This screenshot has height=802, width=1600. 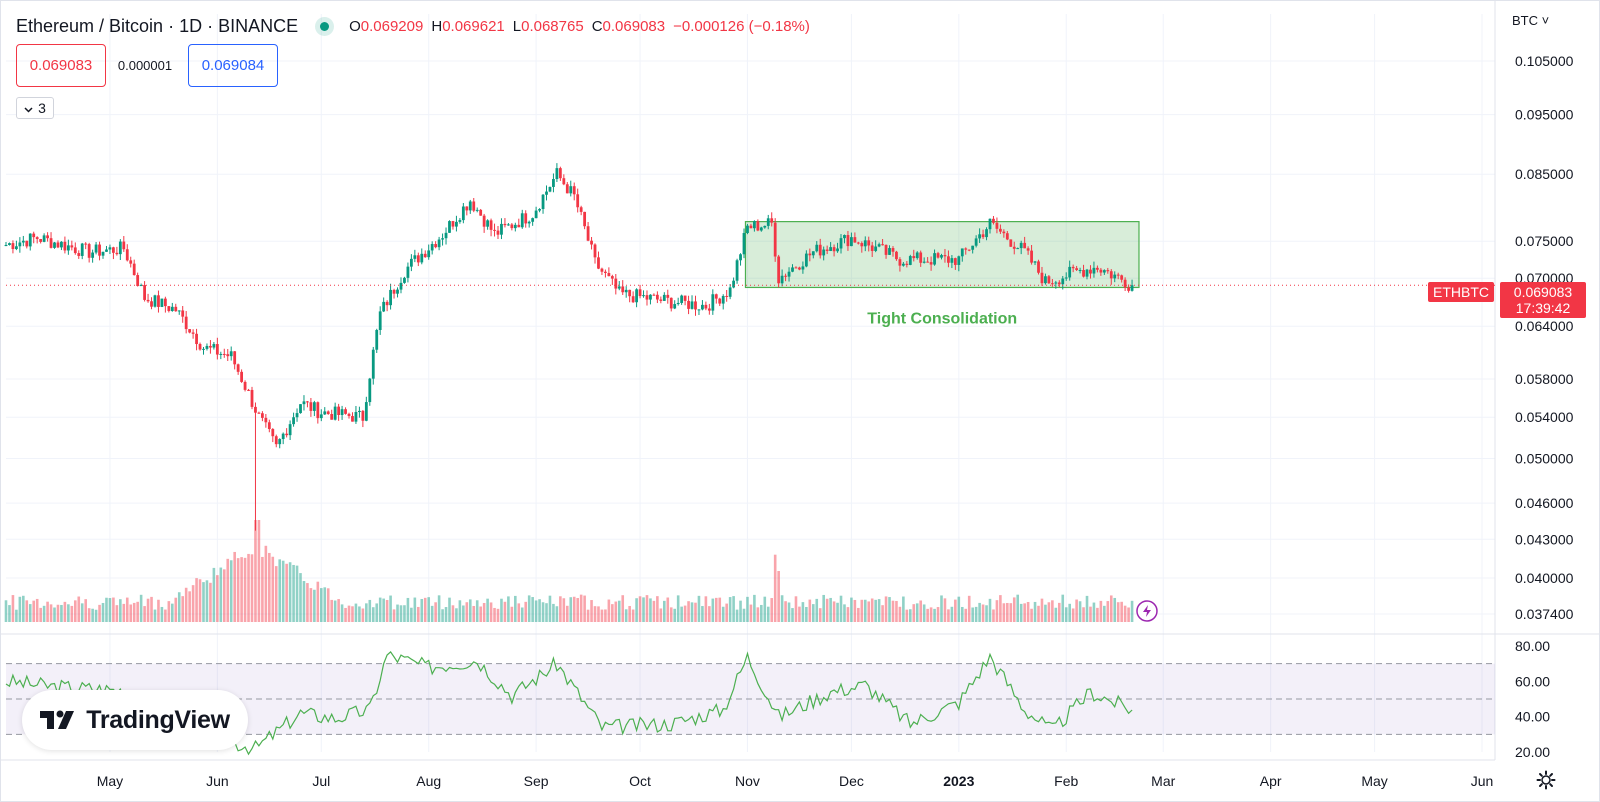 What do you see at coordinates (61, 65) in the screenshot?
I see `sell-button: 0.069083` at bounding box center [61, 65].